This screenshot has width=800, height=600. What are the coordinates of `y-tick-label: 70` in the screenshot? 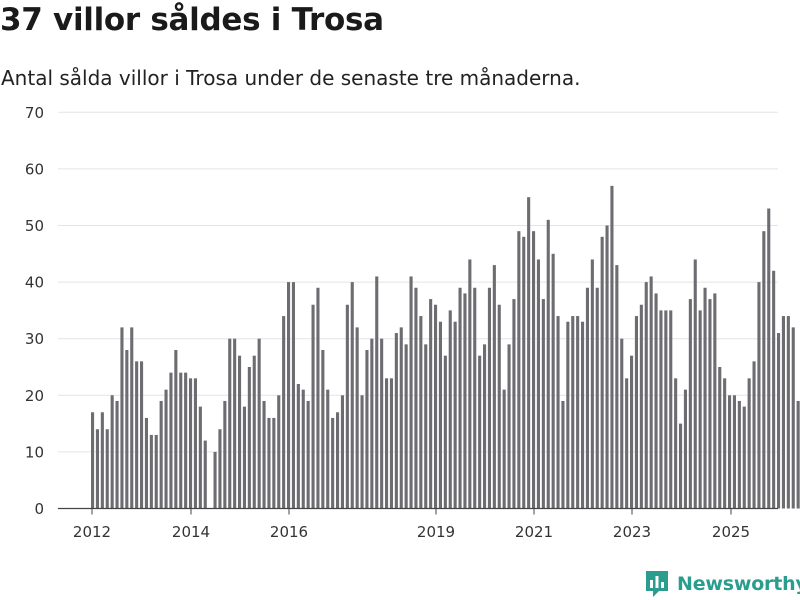 It's located at (34, 113).